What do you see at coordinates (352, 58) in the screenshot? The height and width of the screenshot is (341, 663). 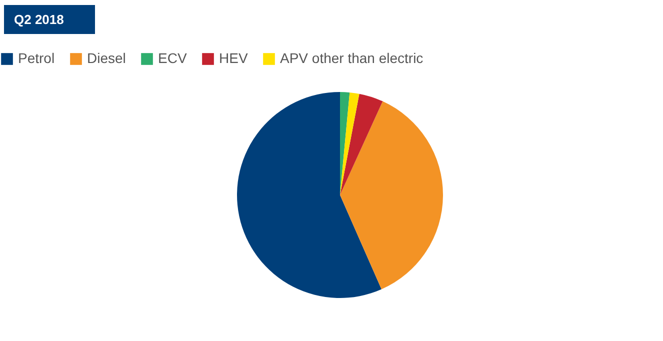 I see `legend-label: APV other than electric` at bounding box center [352, 58].